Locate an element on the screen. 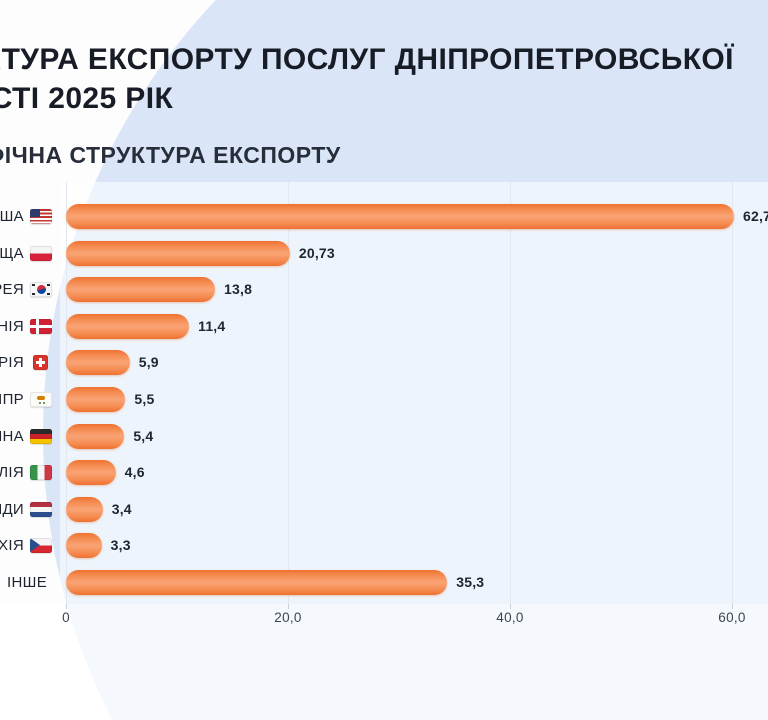  country-label: США is located at coordinates (12, 216).